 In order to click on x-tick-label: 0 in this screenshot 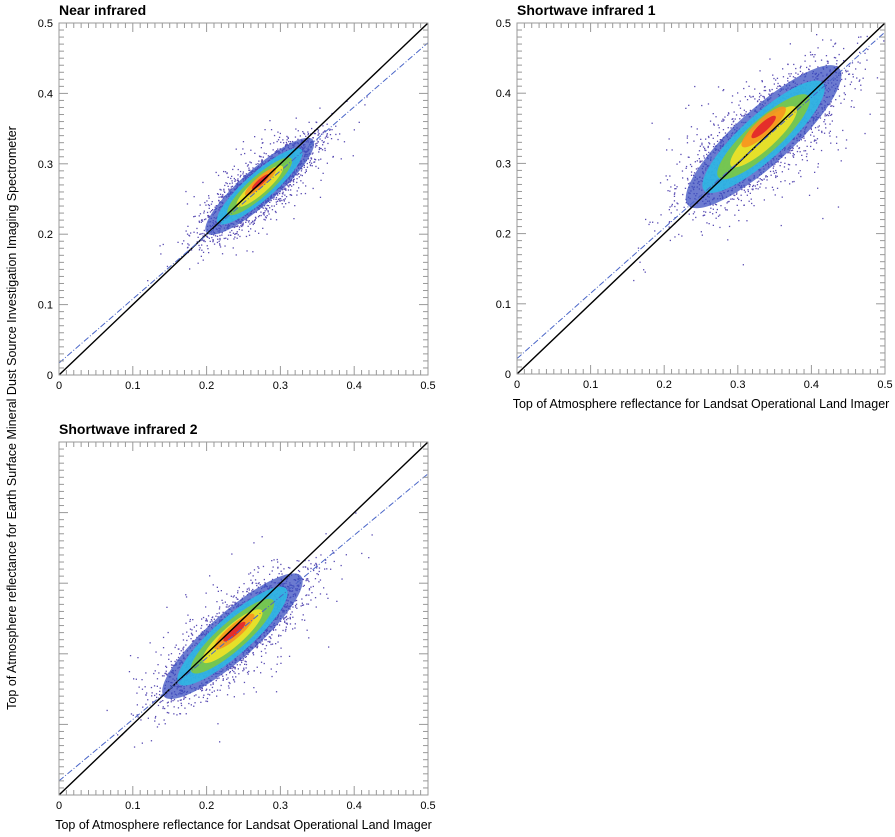, I will do `click(59, 386)`.